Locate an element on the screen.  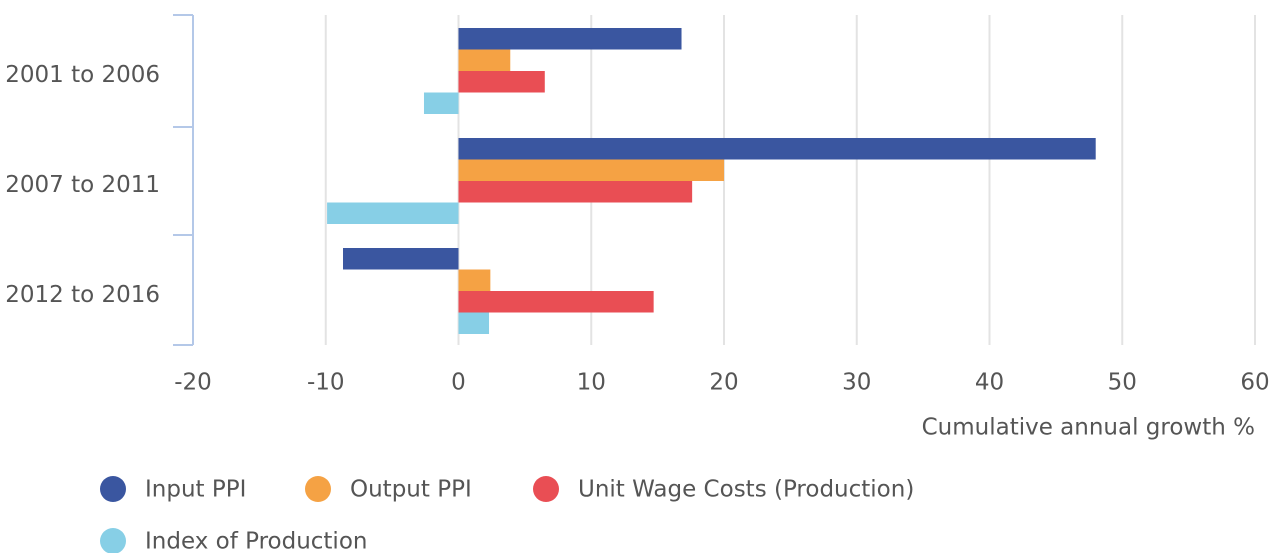
x-tick-label: -10 is located at coordinates (326, 383).